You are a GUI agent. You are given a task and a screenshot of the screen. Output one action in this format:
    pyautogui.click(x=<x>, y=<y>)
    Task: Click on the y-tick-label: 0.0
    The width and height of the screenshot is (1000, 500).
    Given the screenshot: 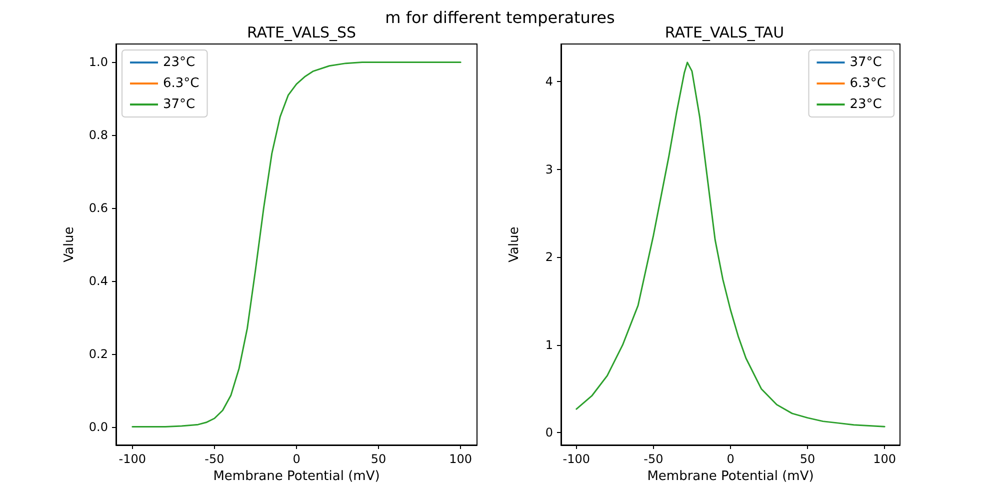 What is the action you would take?
    pyautogui.click(x=98, y=427)
    